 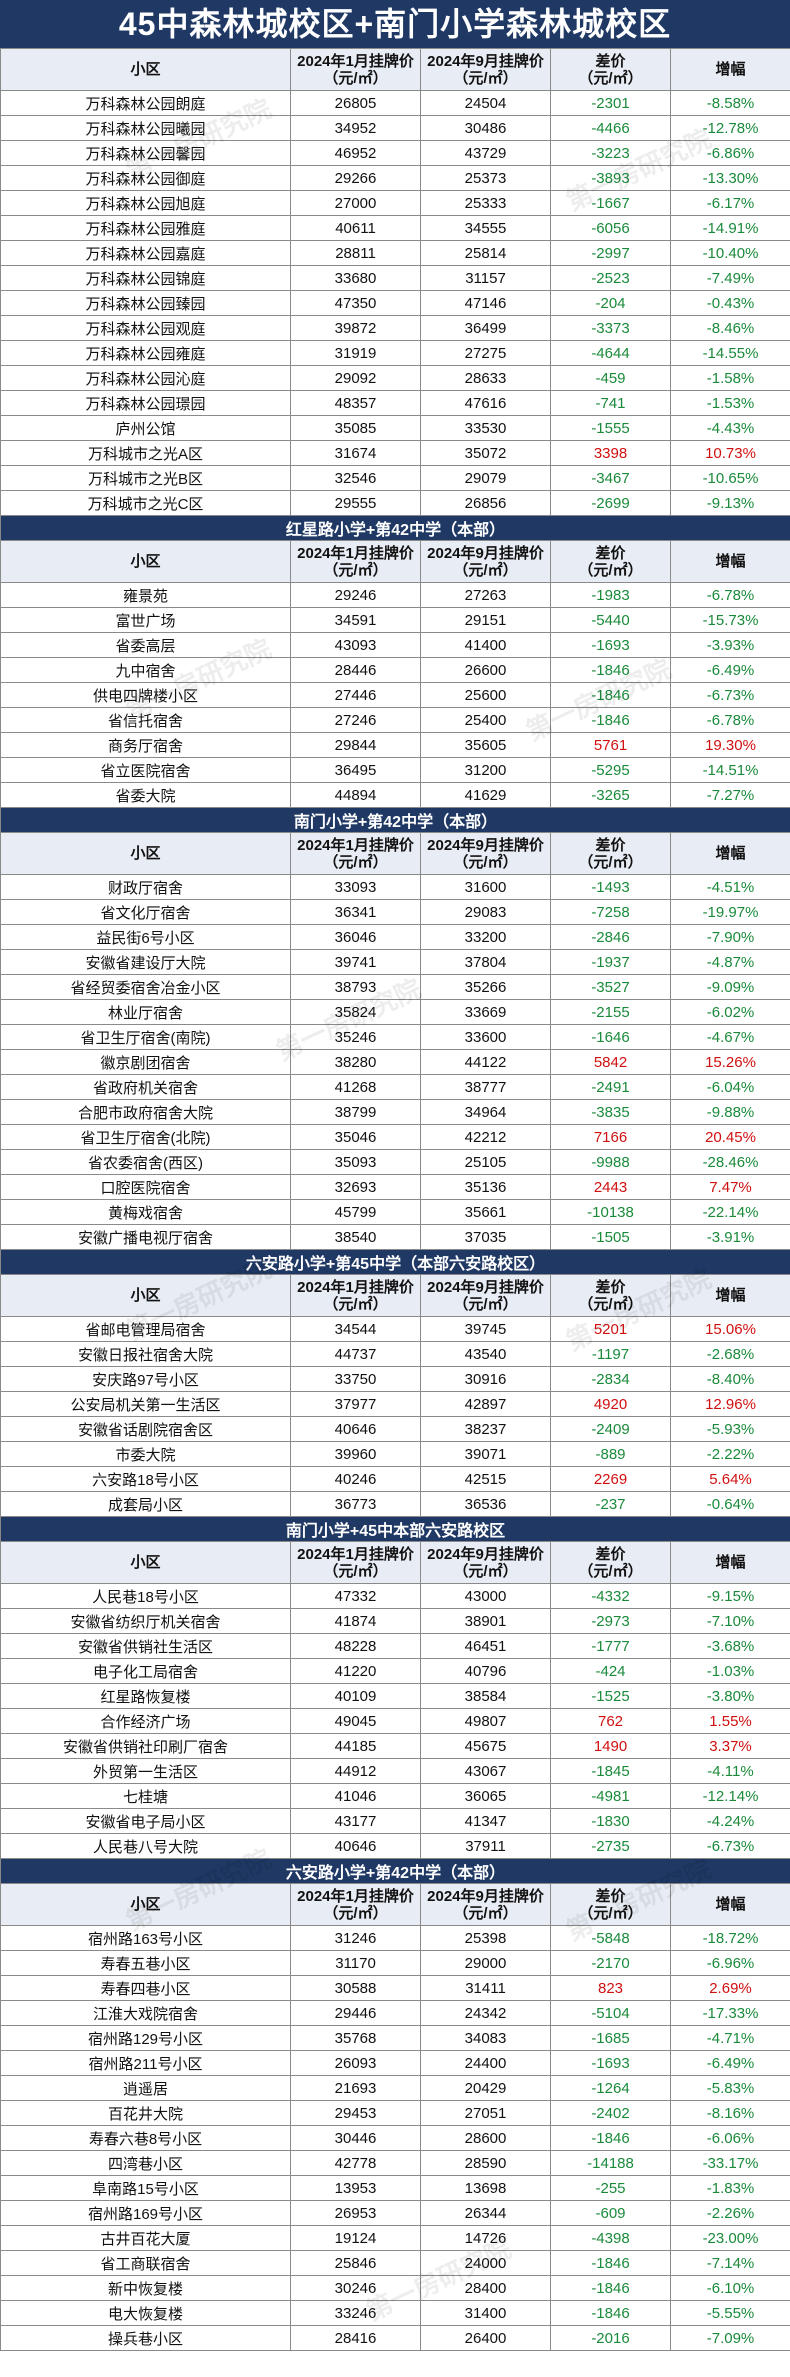 I want to click on cell-jan-price: 27446, so click(x=355, y=695).